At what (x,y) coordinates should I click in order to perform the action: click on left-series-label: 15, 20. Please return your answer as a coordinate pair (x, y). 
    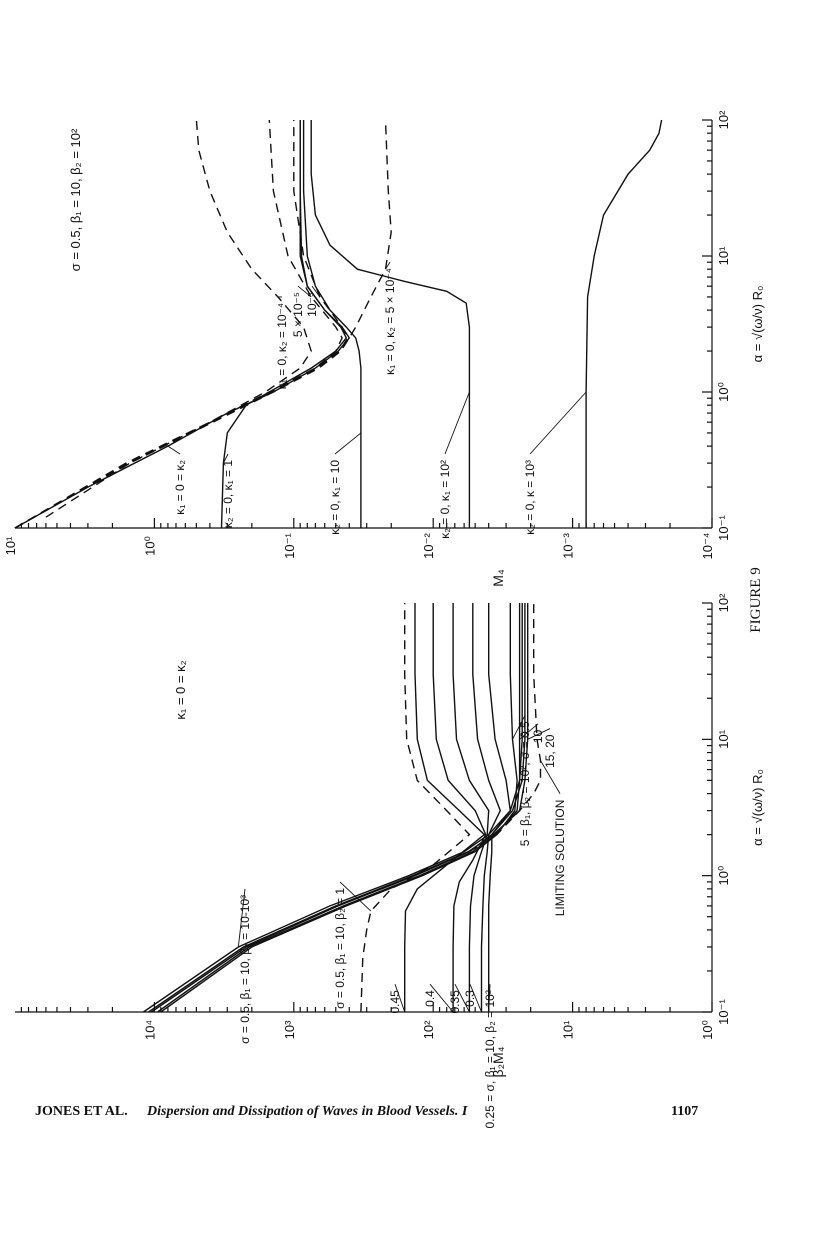
    Looking at the image, I should click on (550, 751).